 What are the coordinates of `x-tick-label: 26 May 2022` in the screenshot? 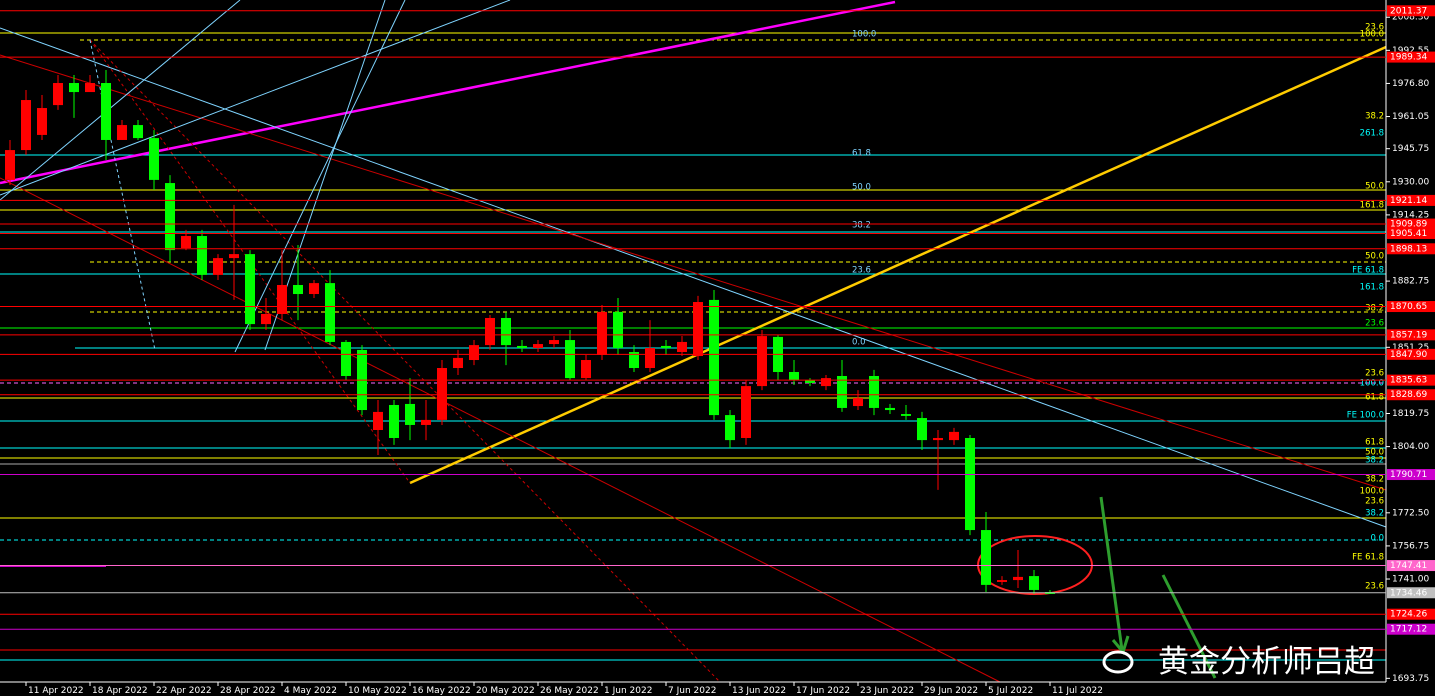 It's located at (569, 691).